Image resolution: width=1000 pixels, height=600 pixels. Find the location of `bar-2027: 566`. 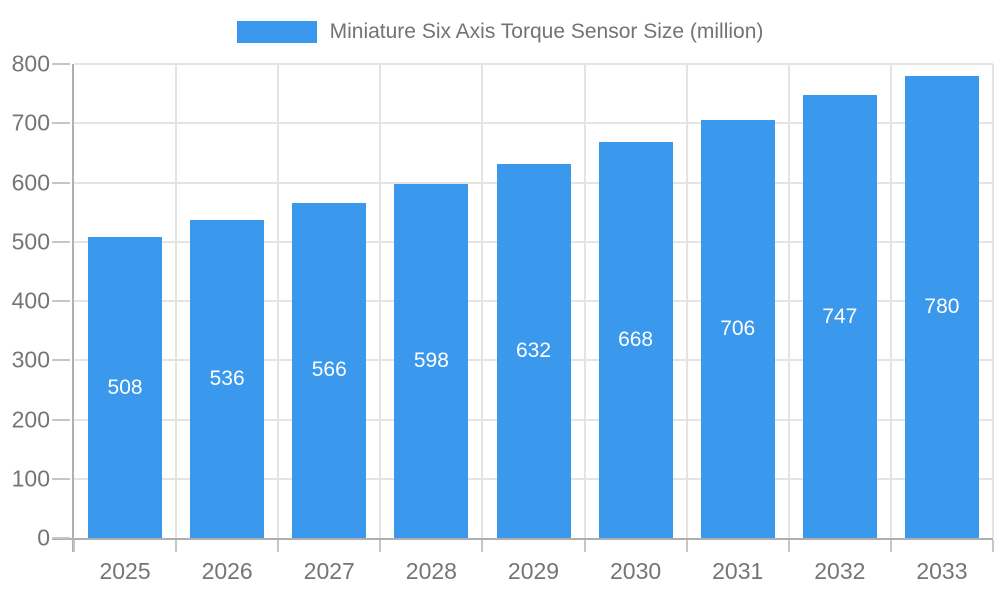

bar-2027: 566 is located at coordinates (329, 370).